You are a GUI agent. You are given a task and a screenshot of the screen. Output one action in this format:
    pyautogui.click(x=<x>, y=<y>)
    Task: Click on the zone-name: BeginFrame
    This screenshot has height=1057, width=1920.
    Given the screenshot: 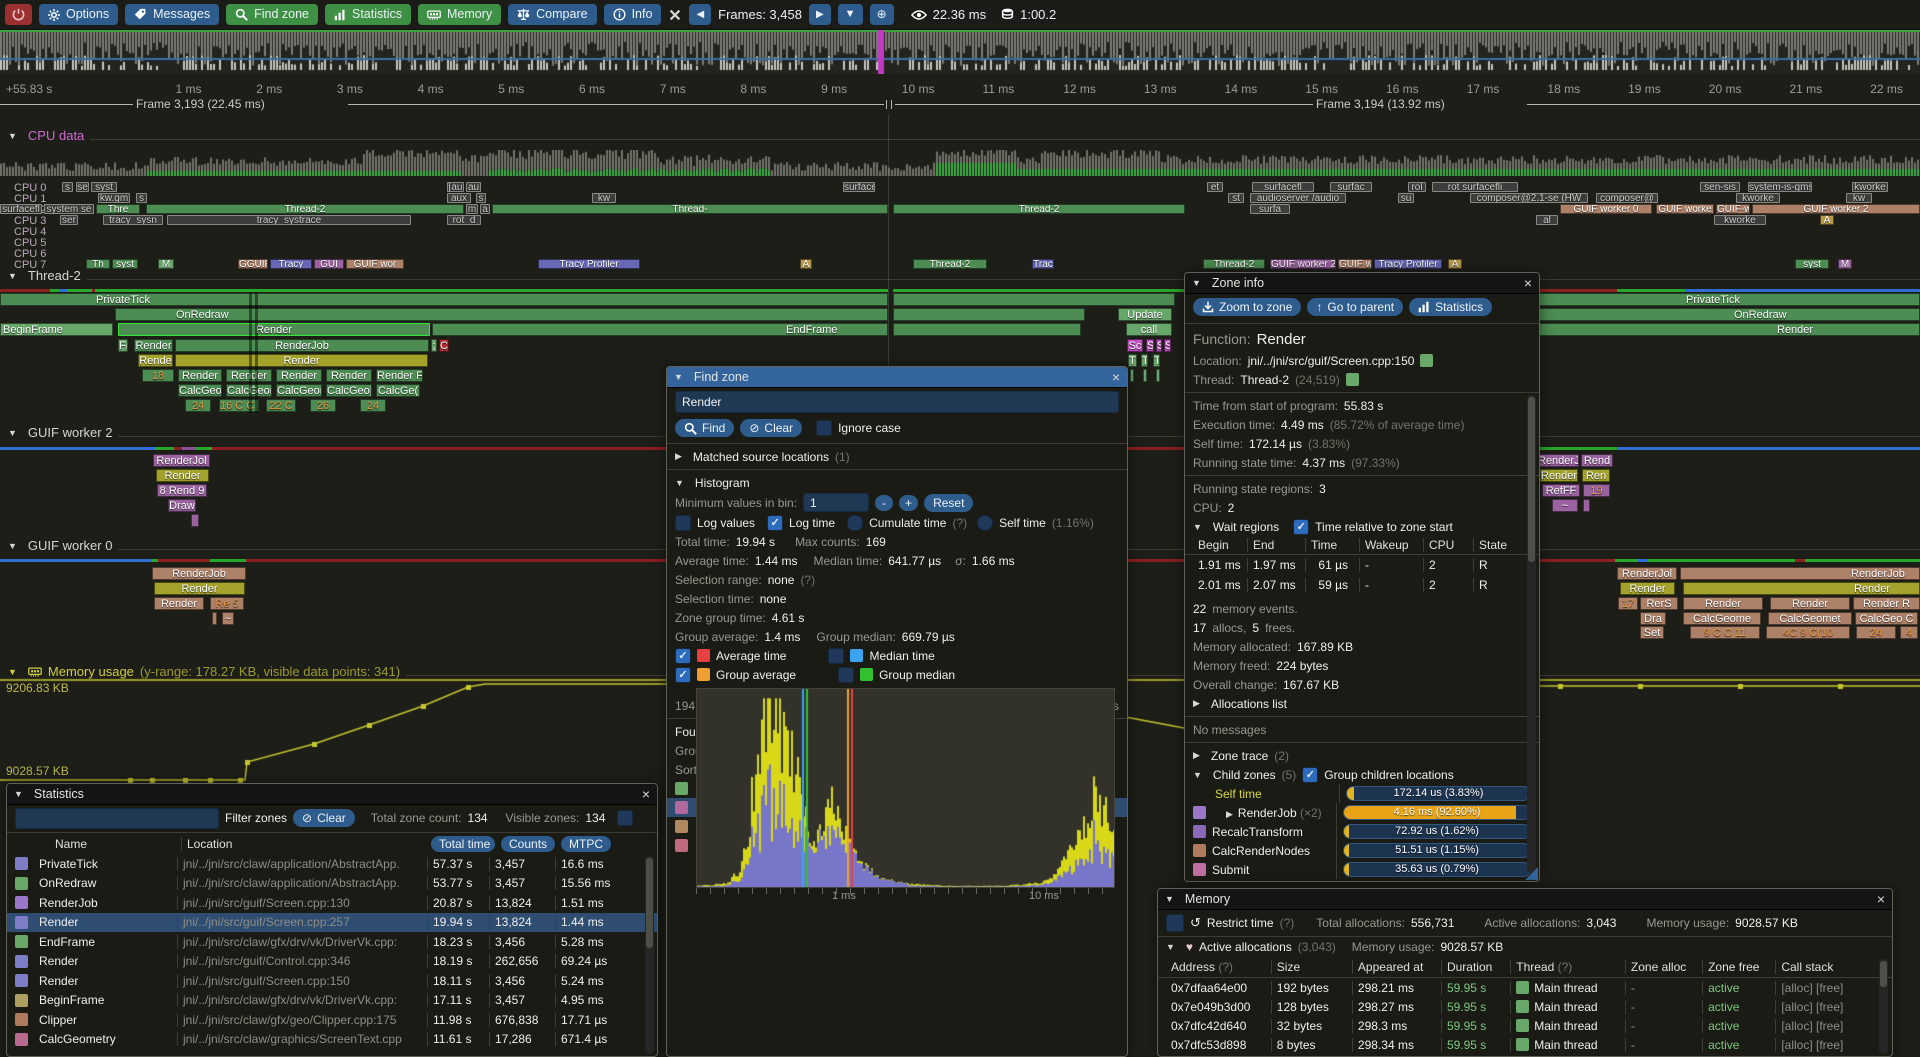 What is the action you would take?
    pyautogui.click(x=72, y=1000)
    